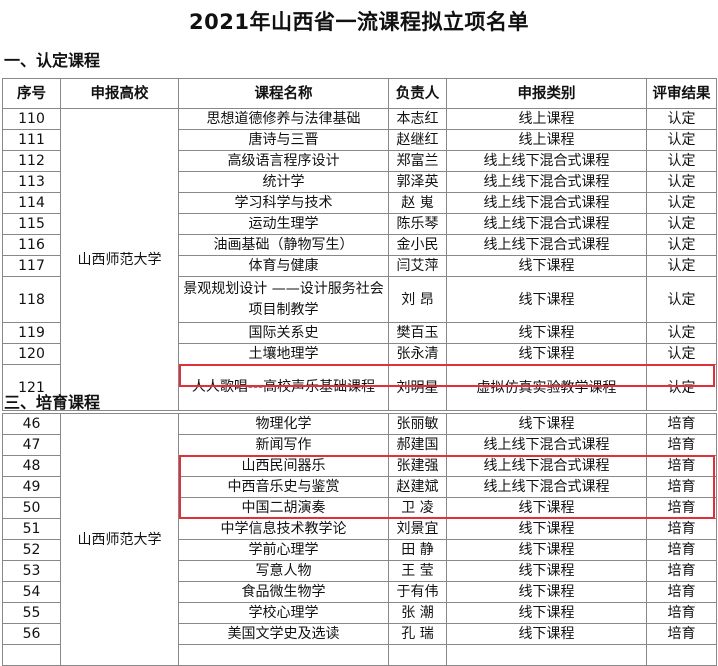  What do you see at coordinates (417, 571) in the screenshot?
I see `course-lead: 王 莹` at bounding box center [417, 571].